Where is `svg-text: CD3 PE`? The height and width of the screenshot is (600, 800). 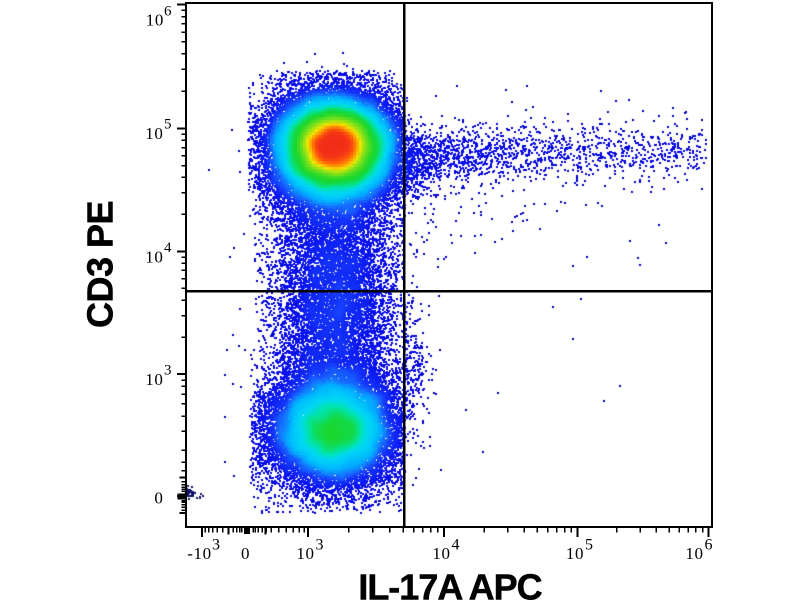 svg-text: CD3 PE is located at coordinates (100, 264).